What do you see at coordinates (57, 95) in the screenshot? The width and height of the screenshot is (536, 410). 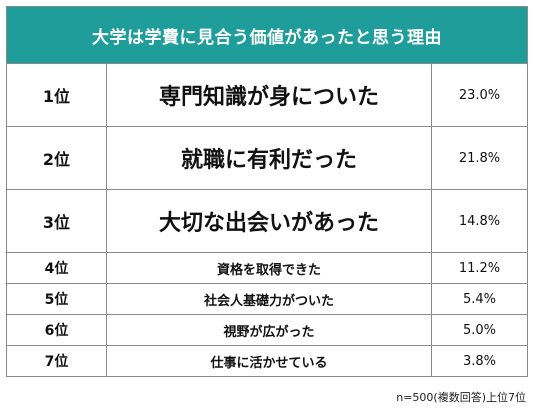 I see `rank-cell: 1位` at bounding box center [57, 95].